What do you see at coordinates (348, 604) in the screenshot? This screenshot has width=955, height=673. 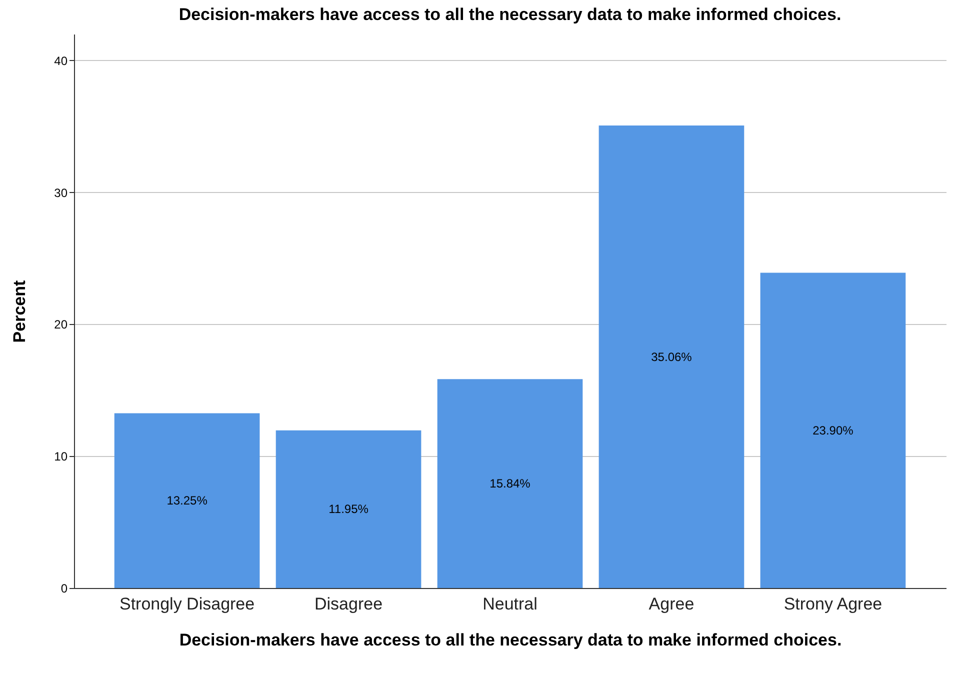 I see `x-tick-label: Disagree` at bounding box center [348, 604].